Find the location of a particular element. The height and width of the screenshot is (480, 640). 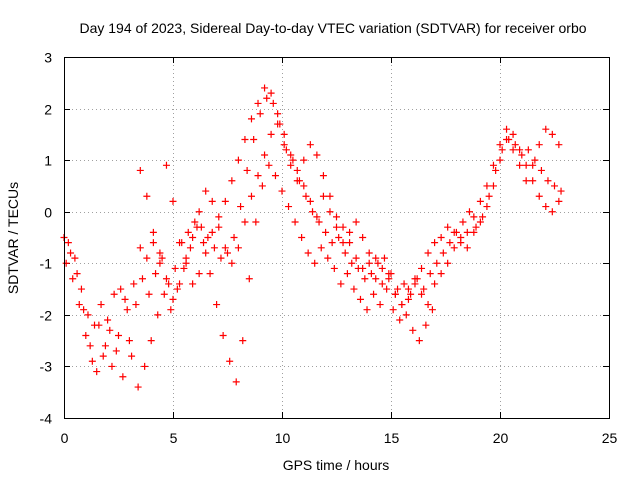

y-tick-labels: -4 -3 -2 -1 0 1 2 3 is located at coordinates (46, 238).